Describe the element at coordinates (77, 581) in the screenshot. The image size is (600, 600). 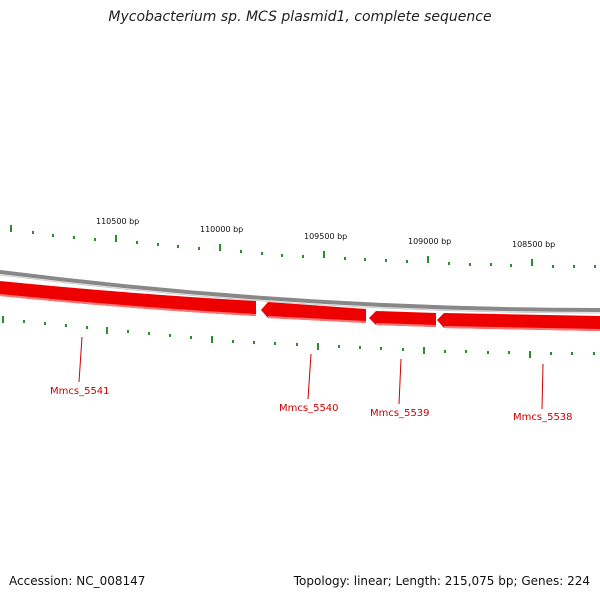
I see `accession-label: Accession: NC_008147` at that location.